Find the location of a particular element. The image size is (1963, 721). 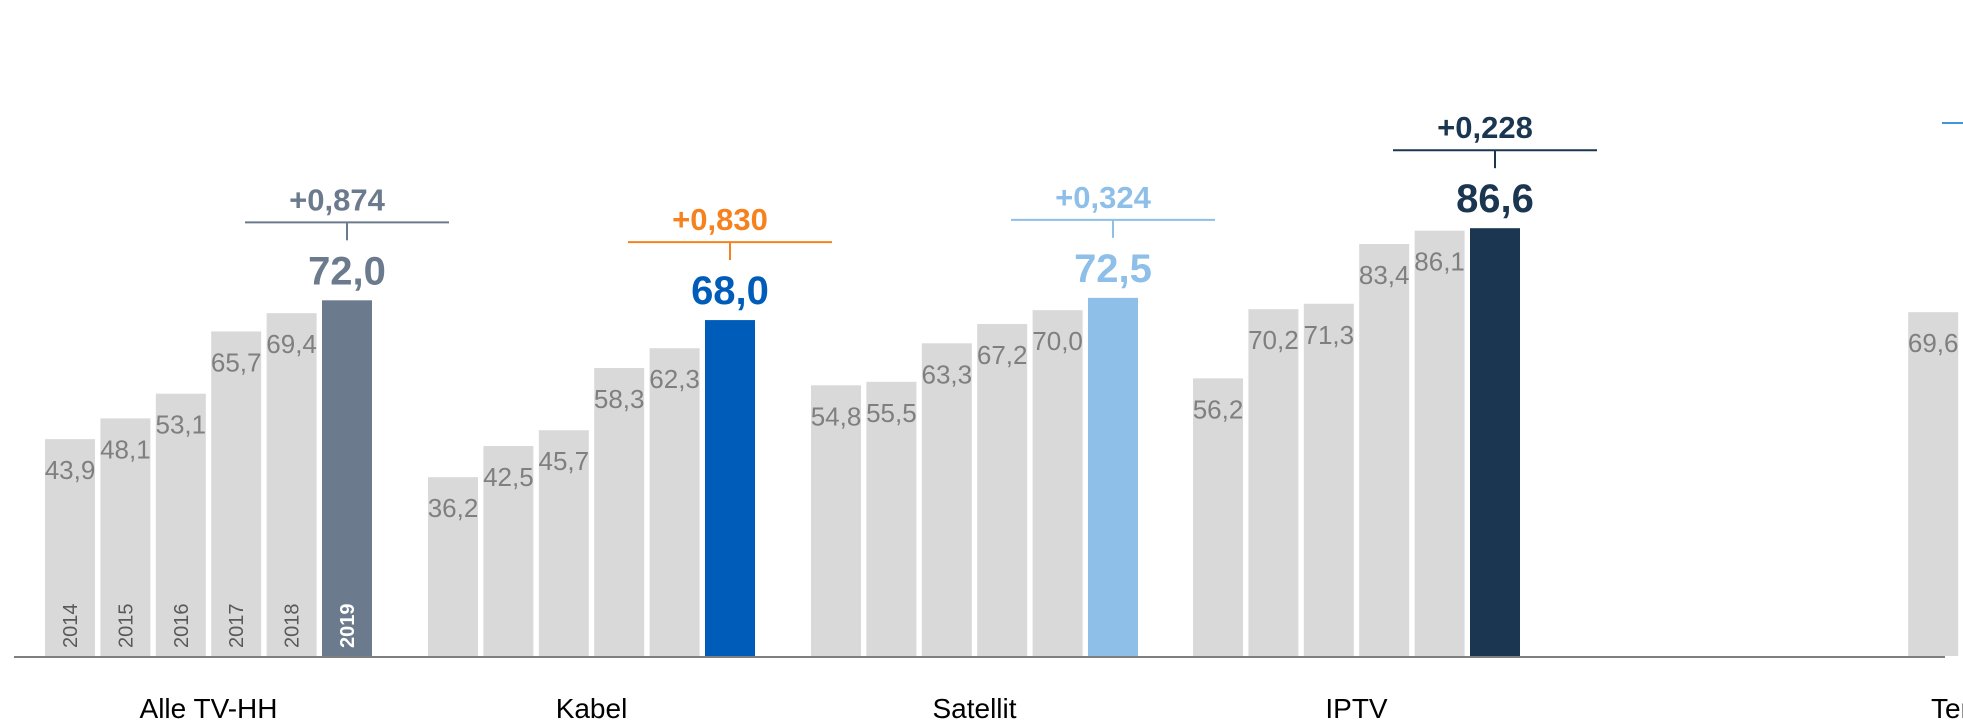

bar-alle-tv-hh-2018 is located at coordinates (291, 484).